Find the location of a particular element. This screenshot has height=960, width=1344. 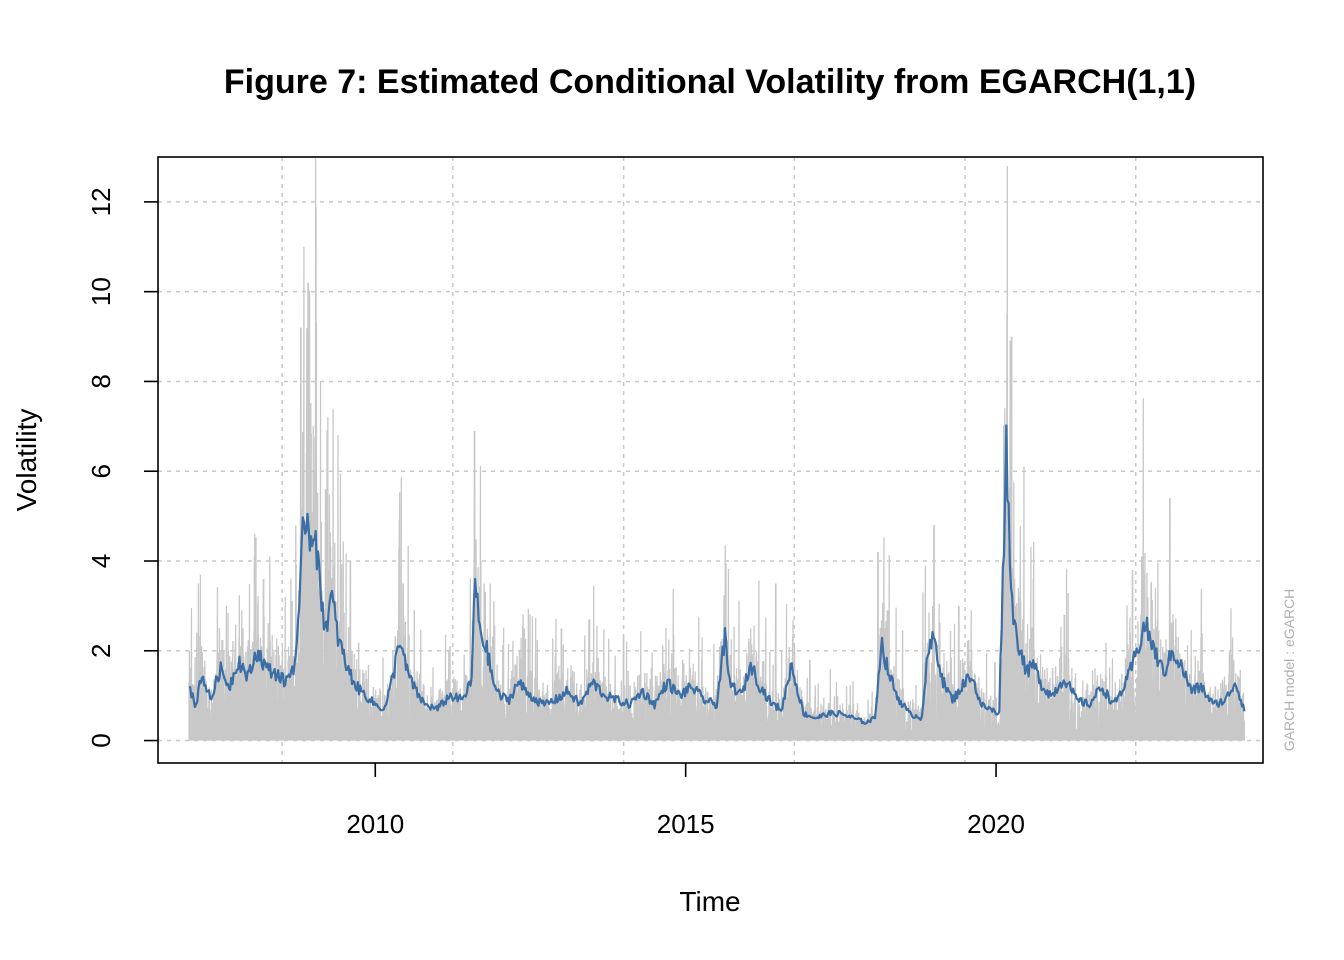

y-tick-label: 8 is located at coordinates (101, 381).